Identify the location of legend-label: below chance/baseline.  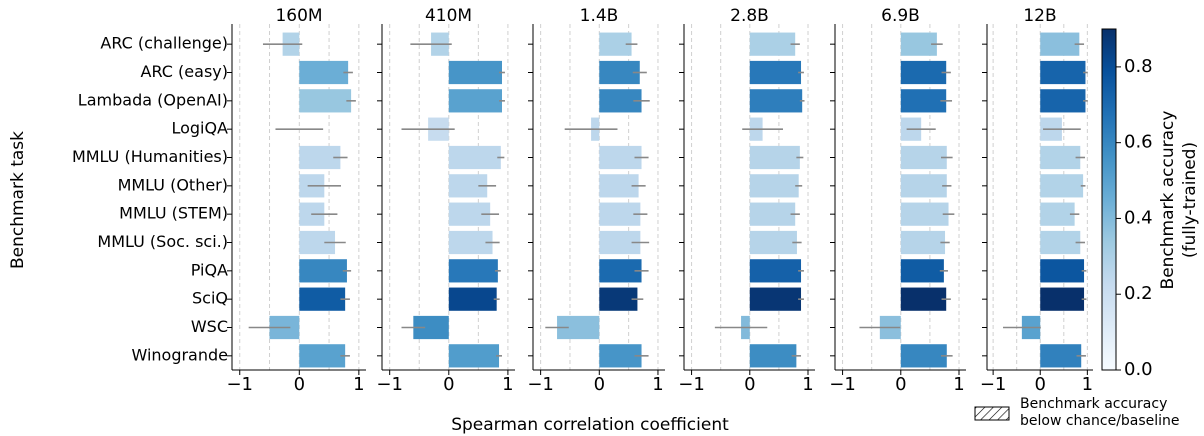
(1100, 421).